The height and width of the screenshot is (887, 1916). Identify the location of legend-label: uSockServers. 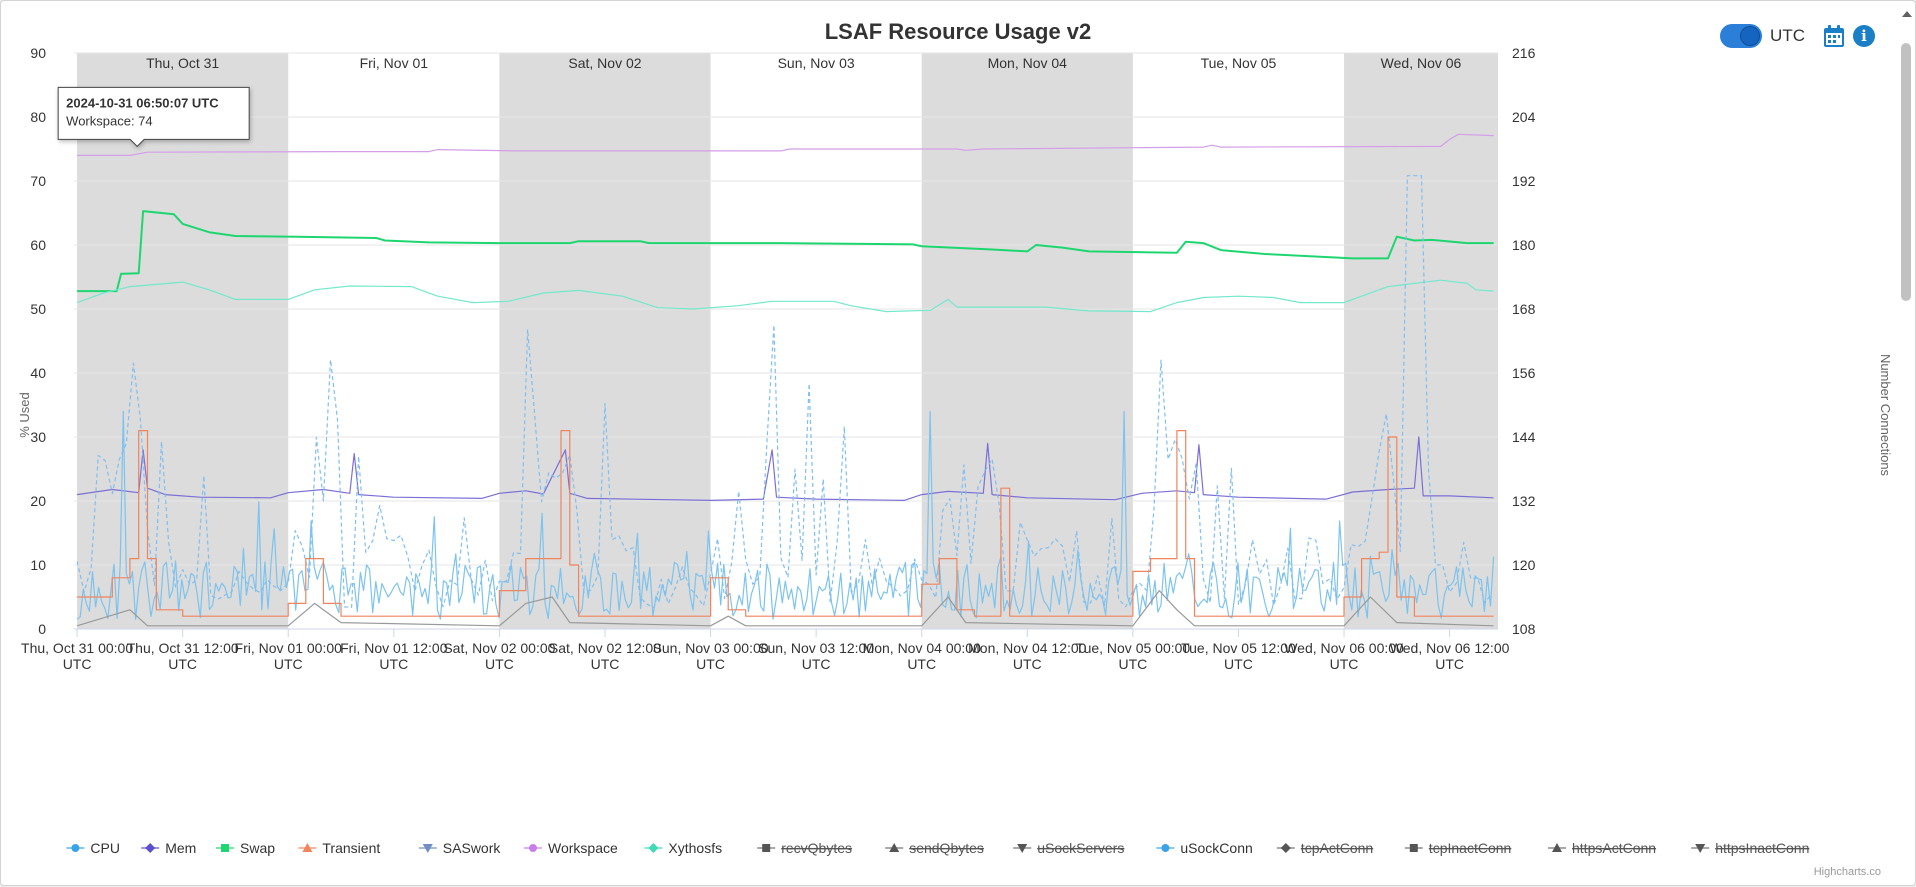
(1080, 848).